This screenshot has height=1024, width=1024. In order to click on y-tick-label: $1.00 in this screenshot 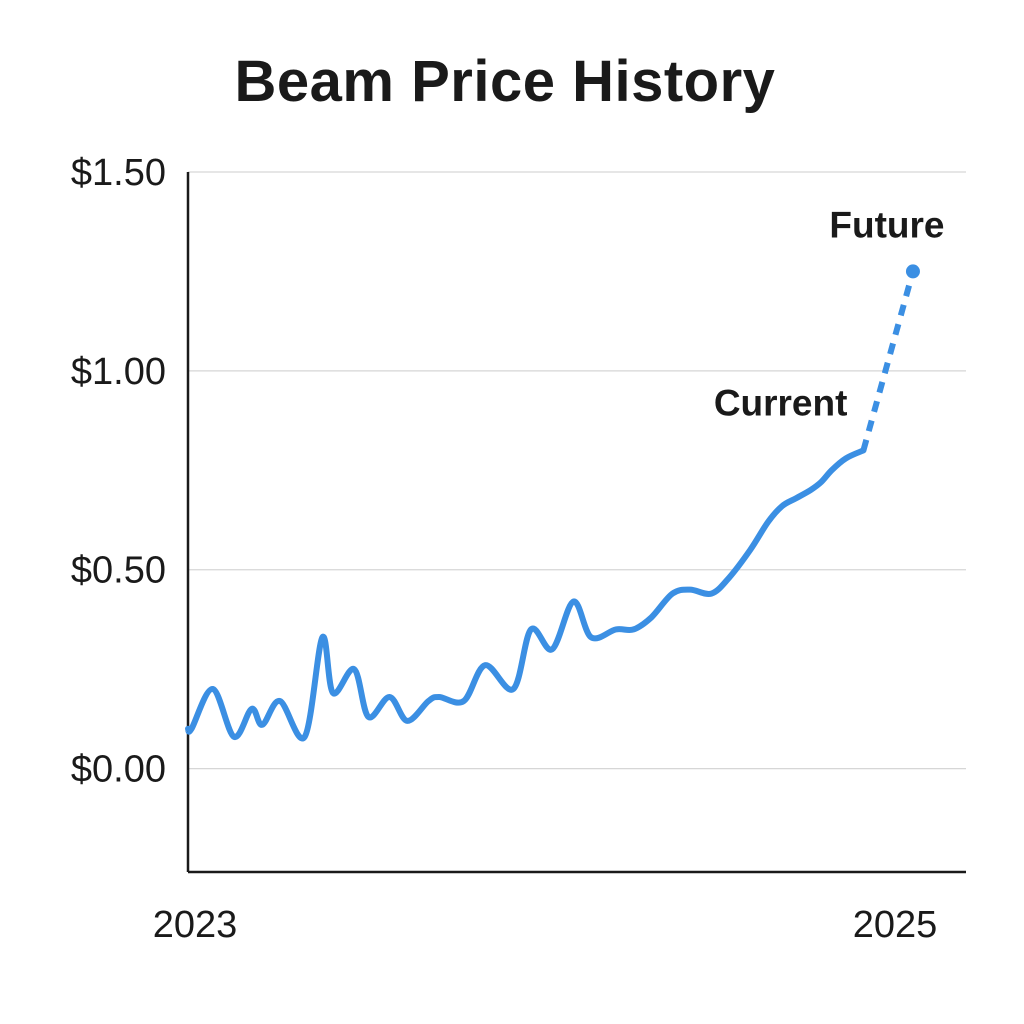, I will do `click(118, 372)`.